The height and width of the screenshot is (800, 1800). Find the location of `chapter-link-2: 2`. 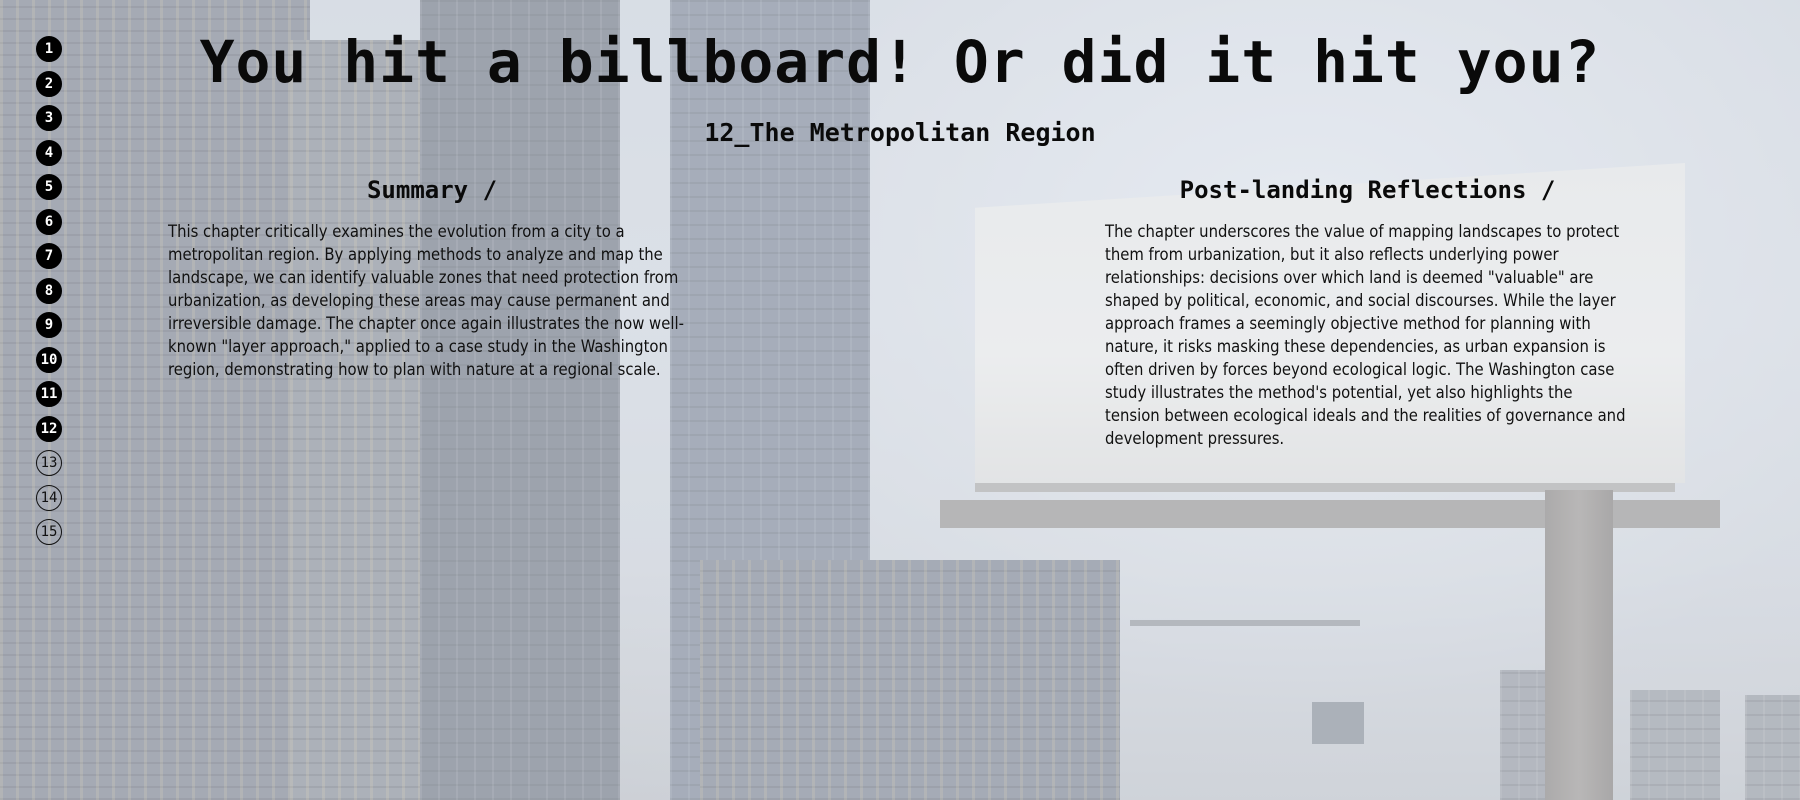

chapter-link-2: 2 is located at coordinates (49, 83).